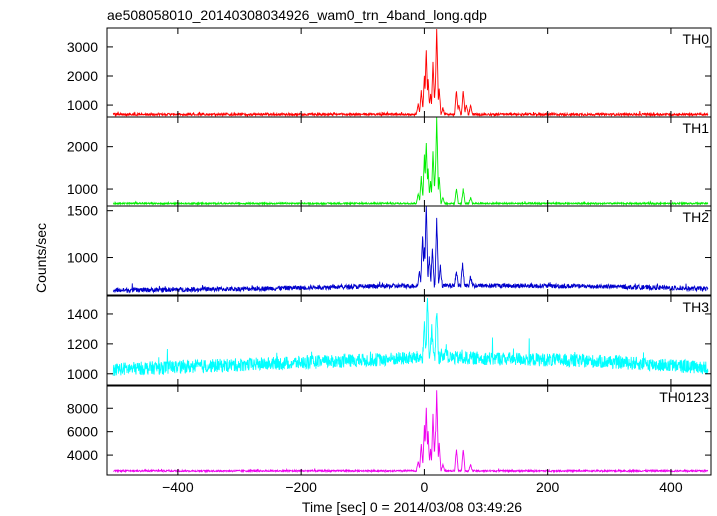 Image resolution: width=717 pixels, height=516 pixels. I want to click on series-line-th1, so click(410, 161).